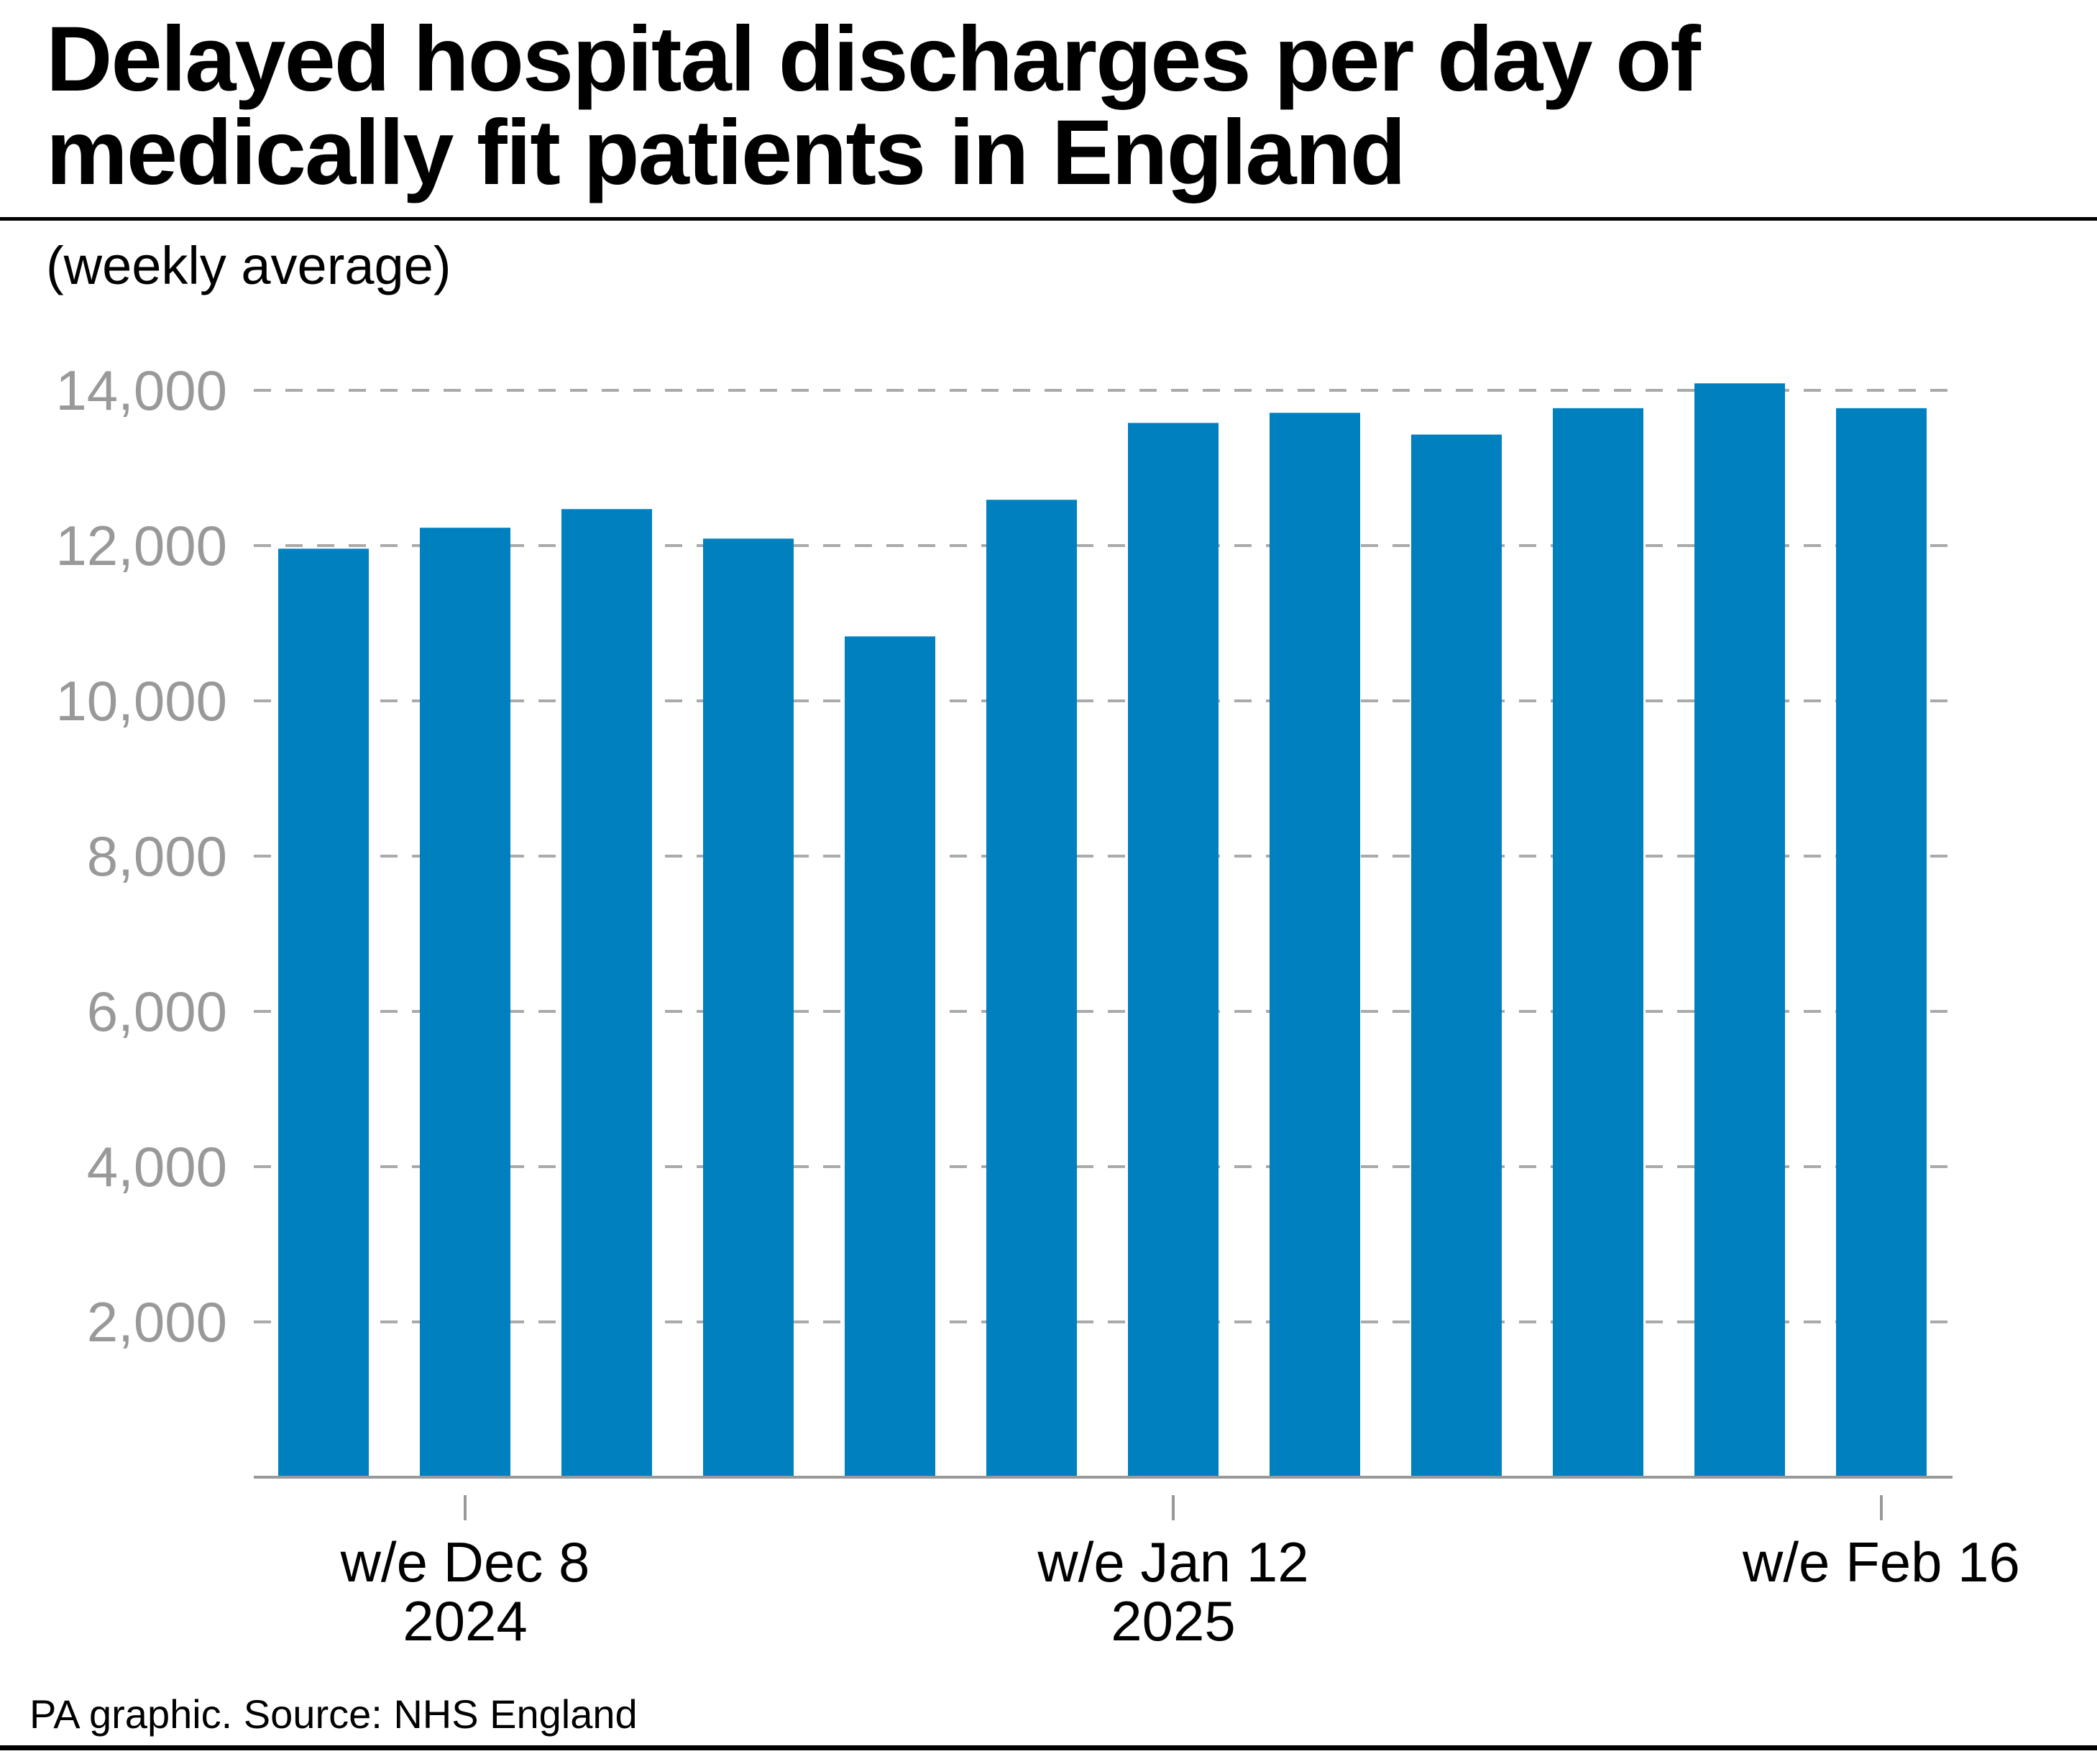  What do you see at coordinates (333, 1714) in the screenshot?
I see `source-credit: PA graphic. Source: NHS England` at bounding box center [333, 1714].